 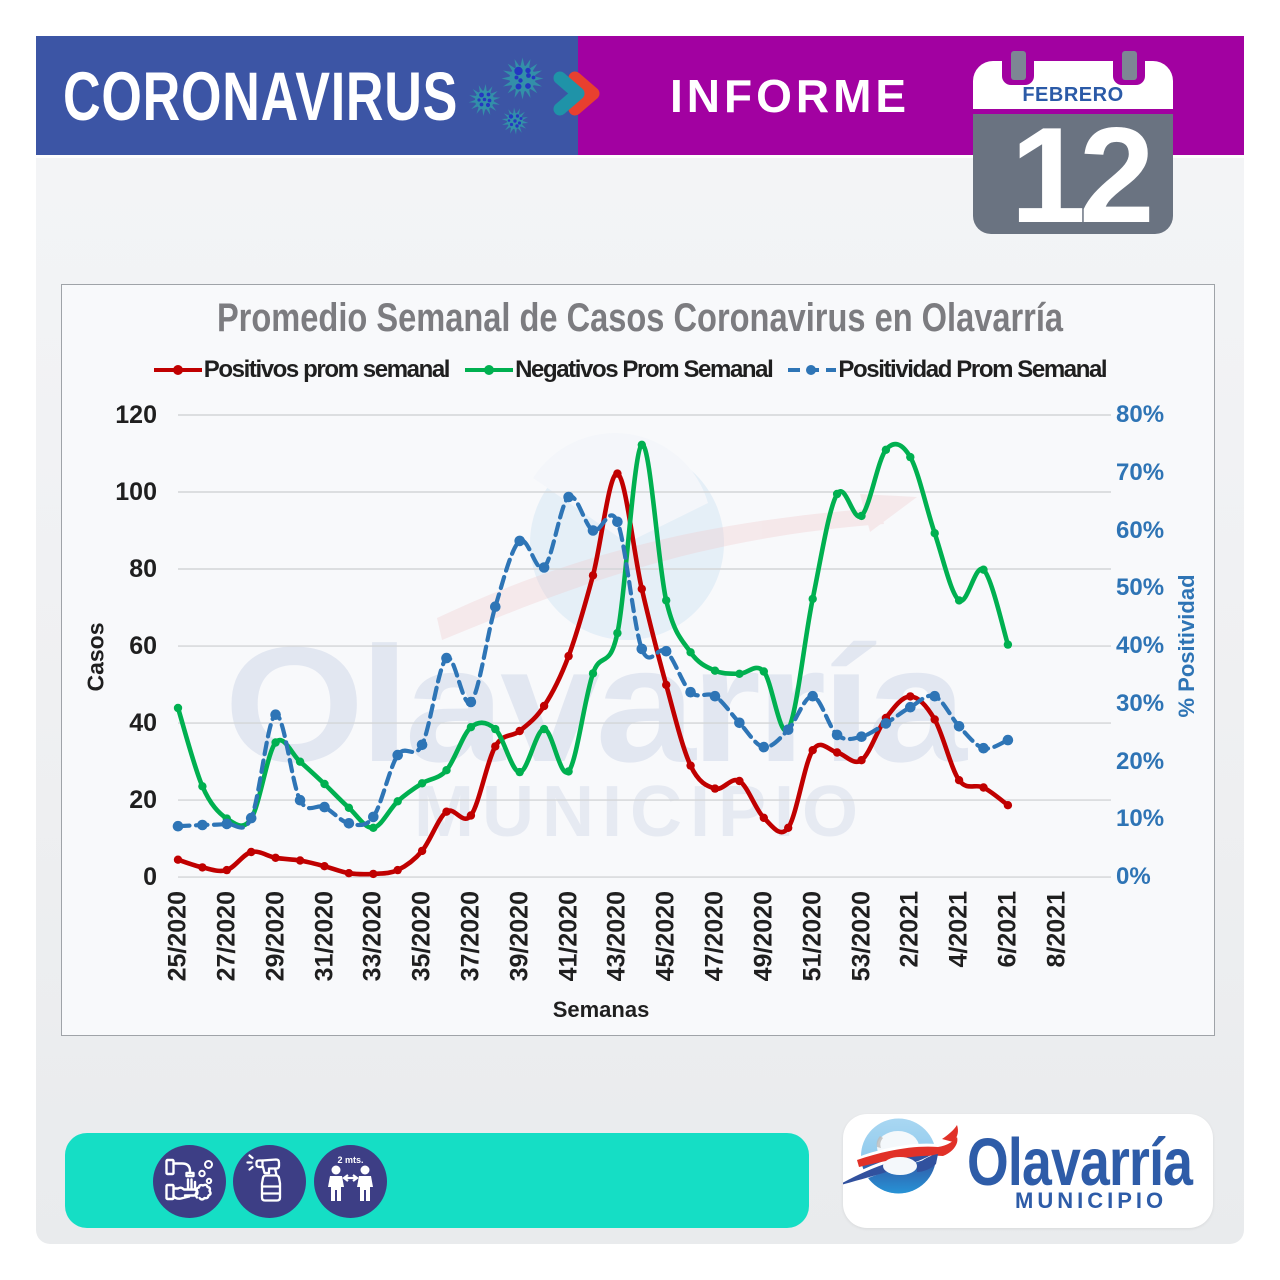 I want to click on svg-text: MUNICIPIO, so click(x=1091, y=1200).